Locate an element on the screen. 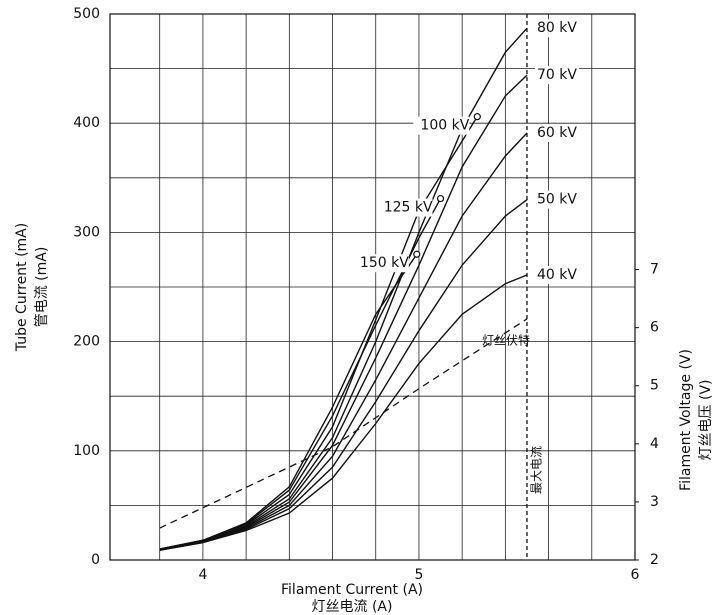 The image size is (718, 615). x-tick-label: 5 is located at coordinates (418, 575).